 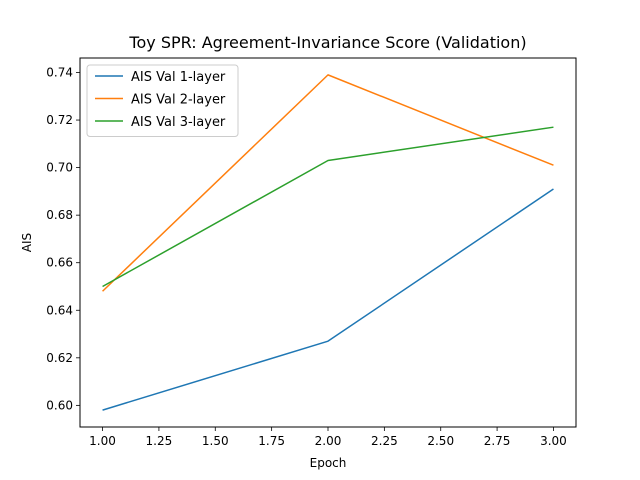 What do you see at coordinates (27, 242) in the screenshot?
I see `y-axis-label: AIS` at bounding box center [27, 242].